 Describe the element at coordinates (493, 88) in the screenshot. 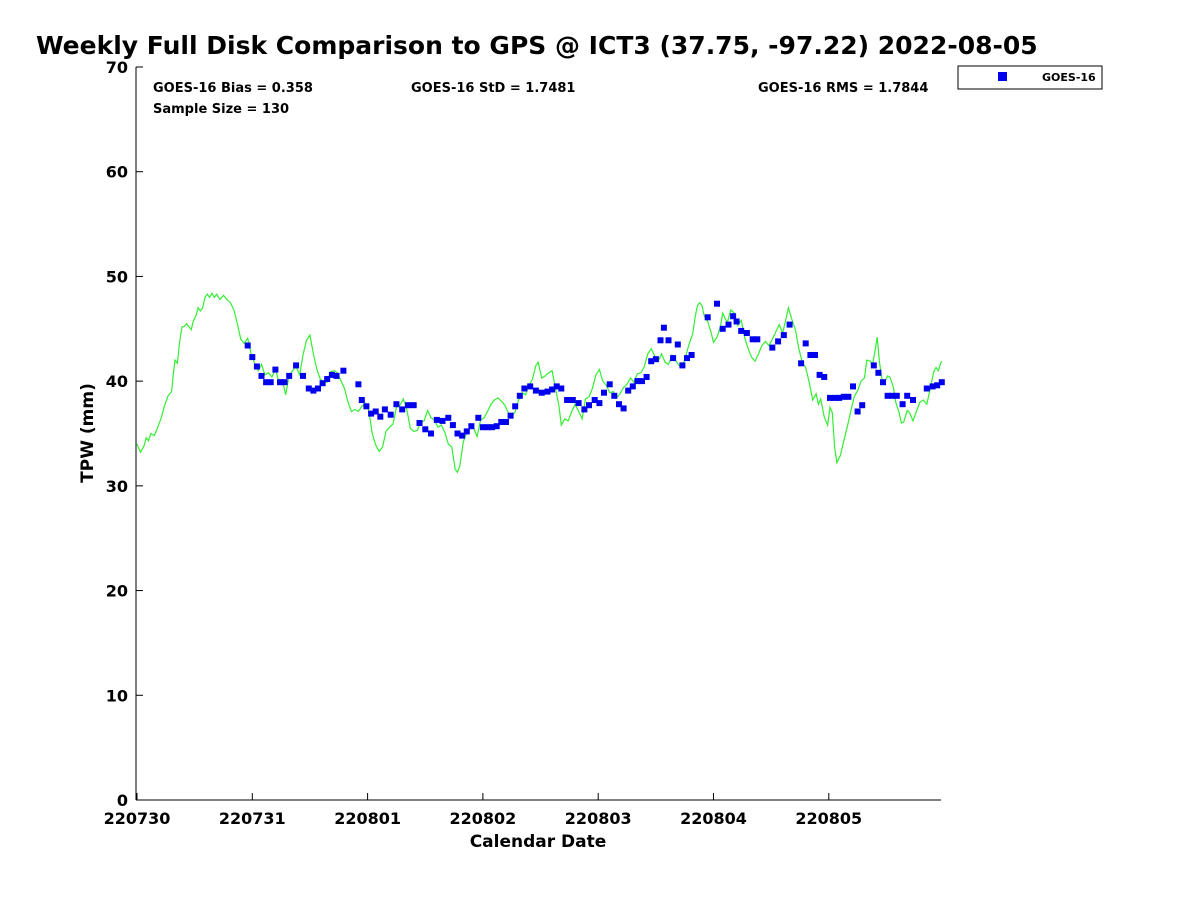

I see `stat-std: GOES-16 StD = 1.7481` at that location.